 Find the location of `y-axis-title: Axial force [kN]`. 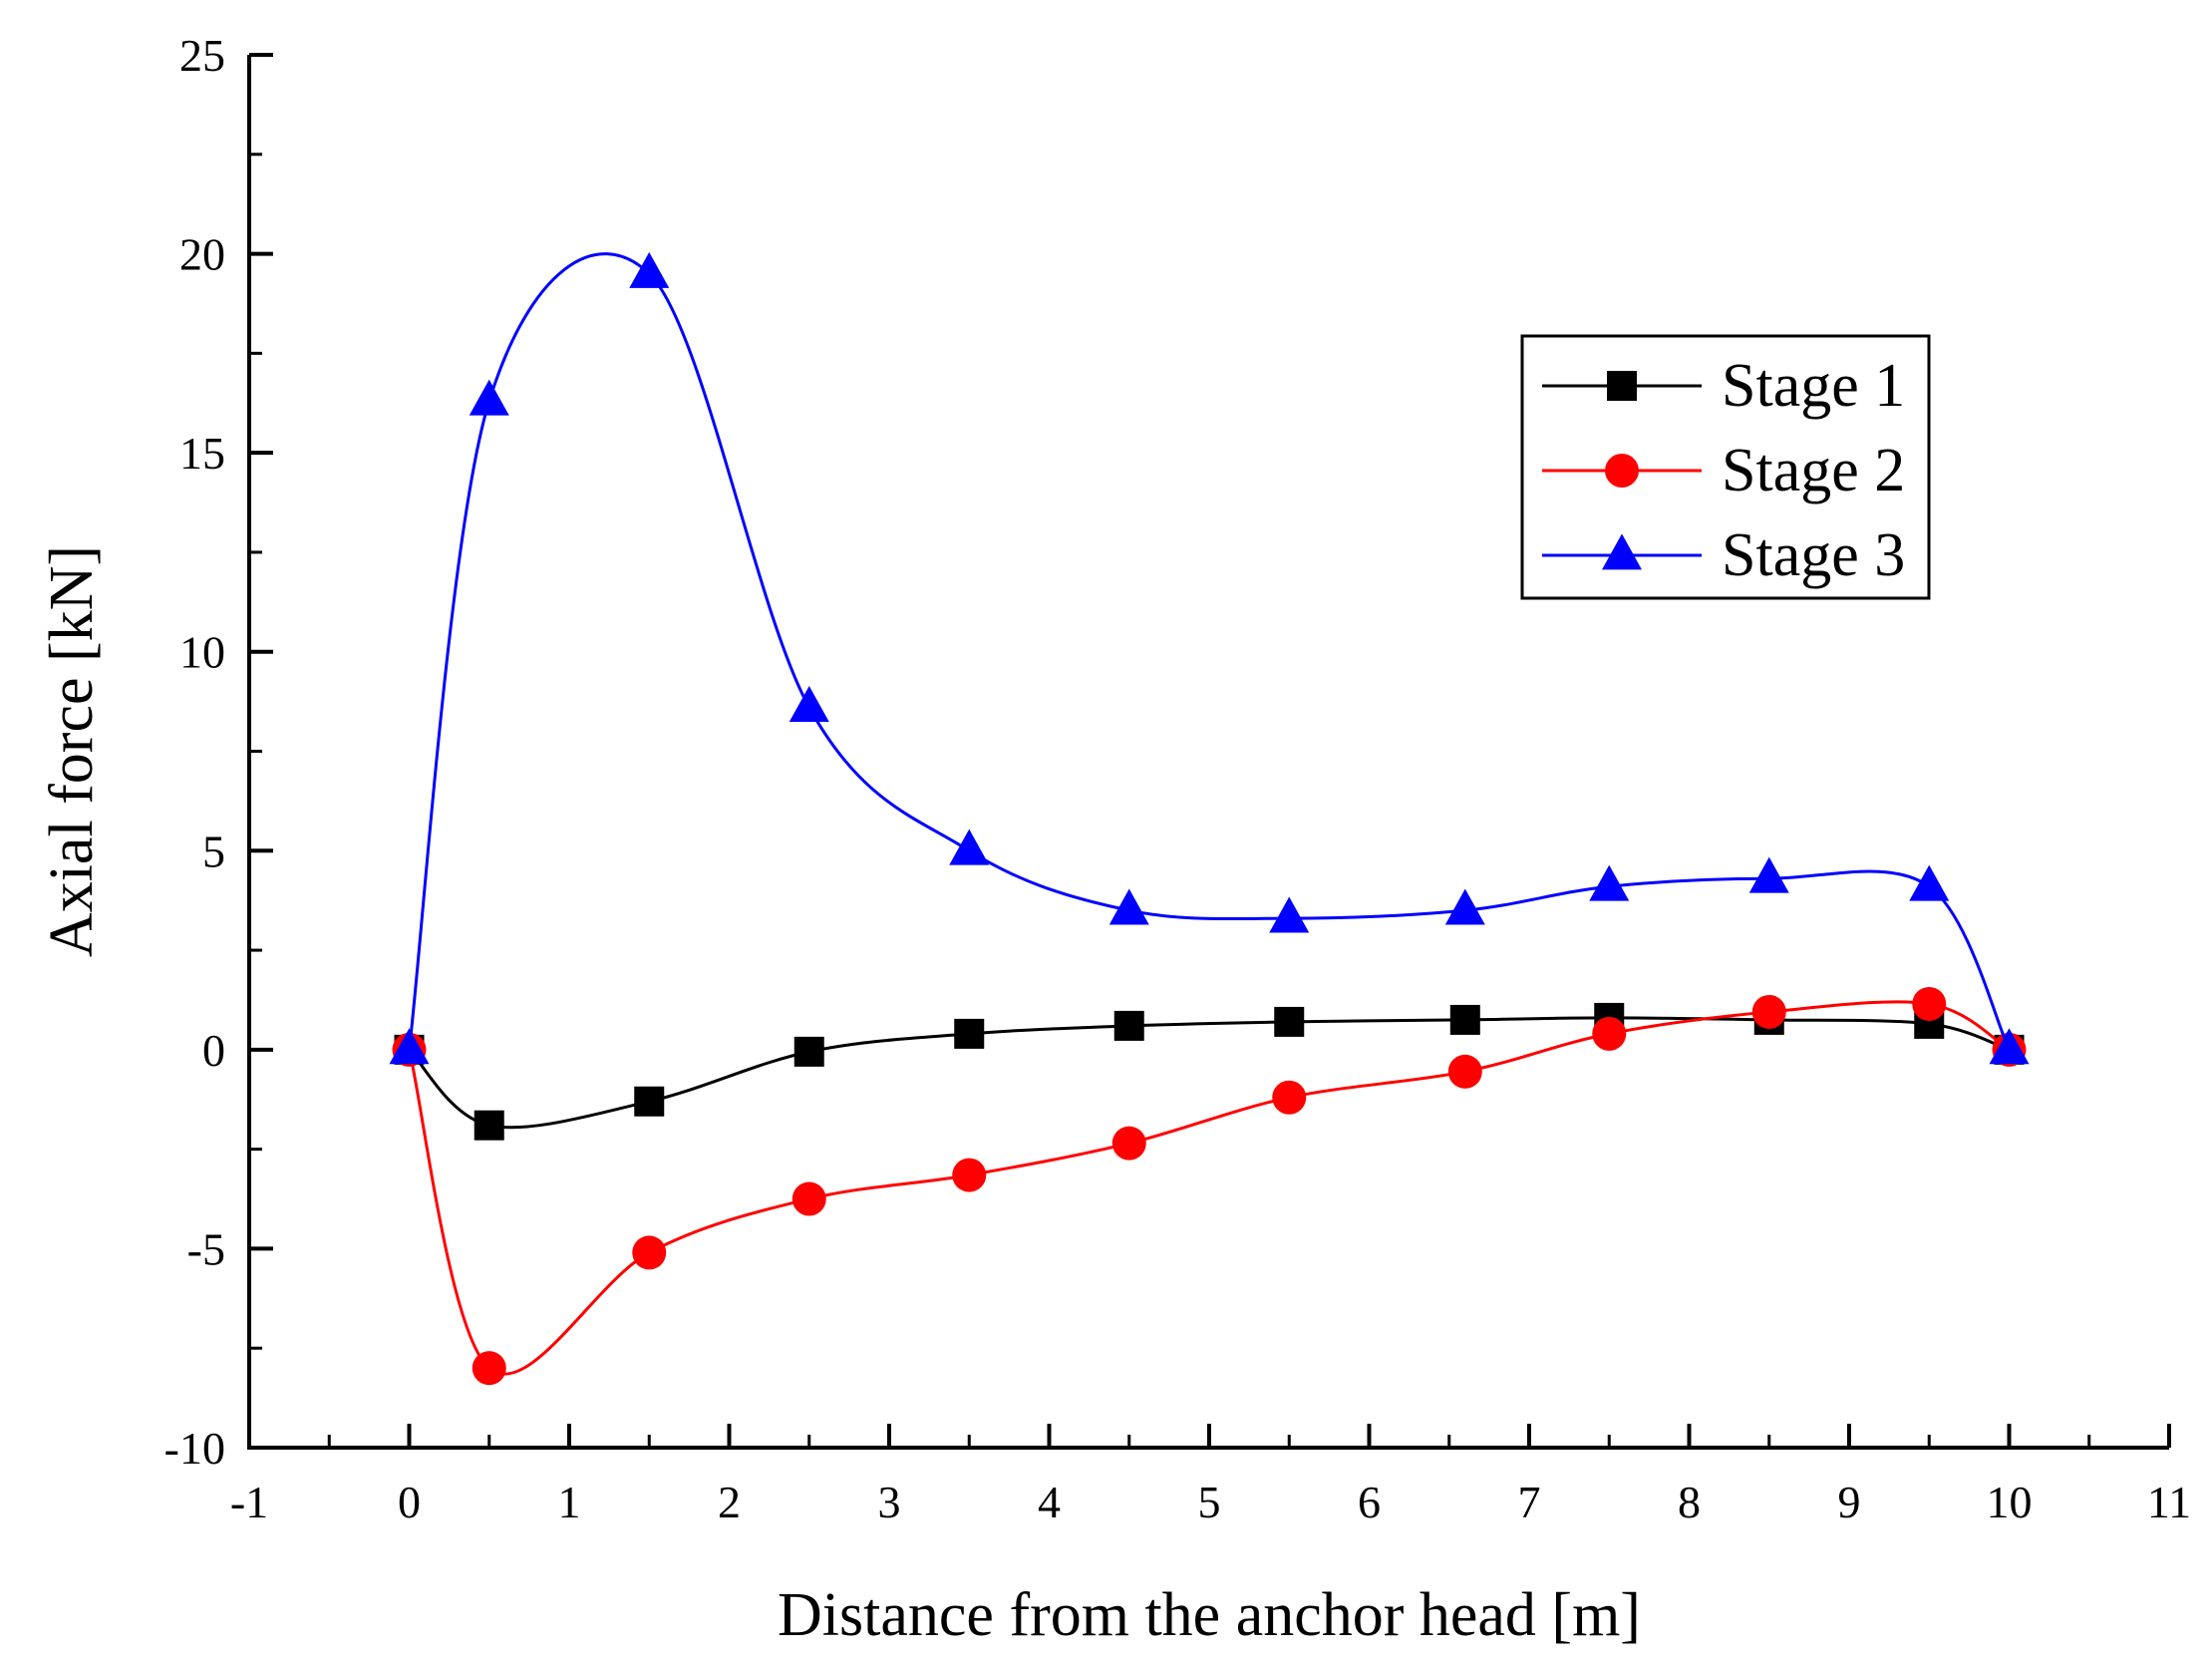

y-axis-title: Axial force [kN] is located at coordinates (72, 751).